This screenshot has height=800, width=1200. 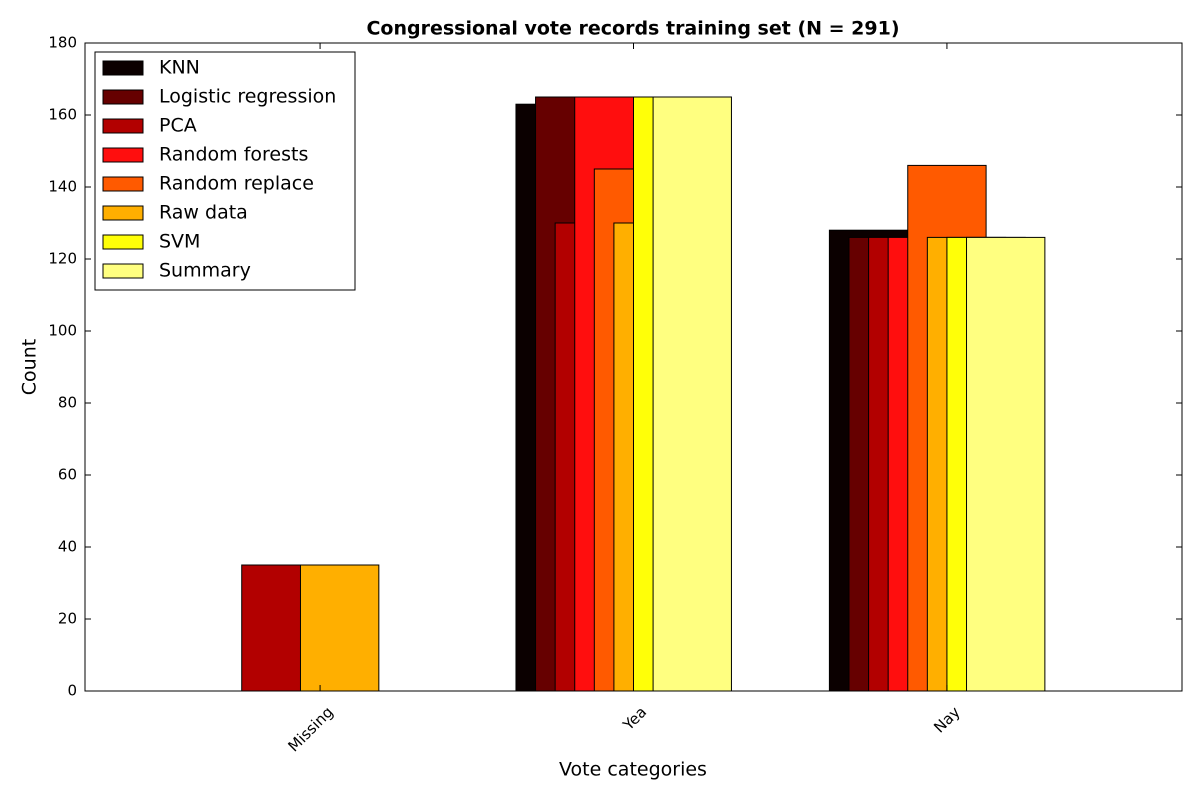 I want to click on x-tick-label: Yea, so click(x=635, y=719).